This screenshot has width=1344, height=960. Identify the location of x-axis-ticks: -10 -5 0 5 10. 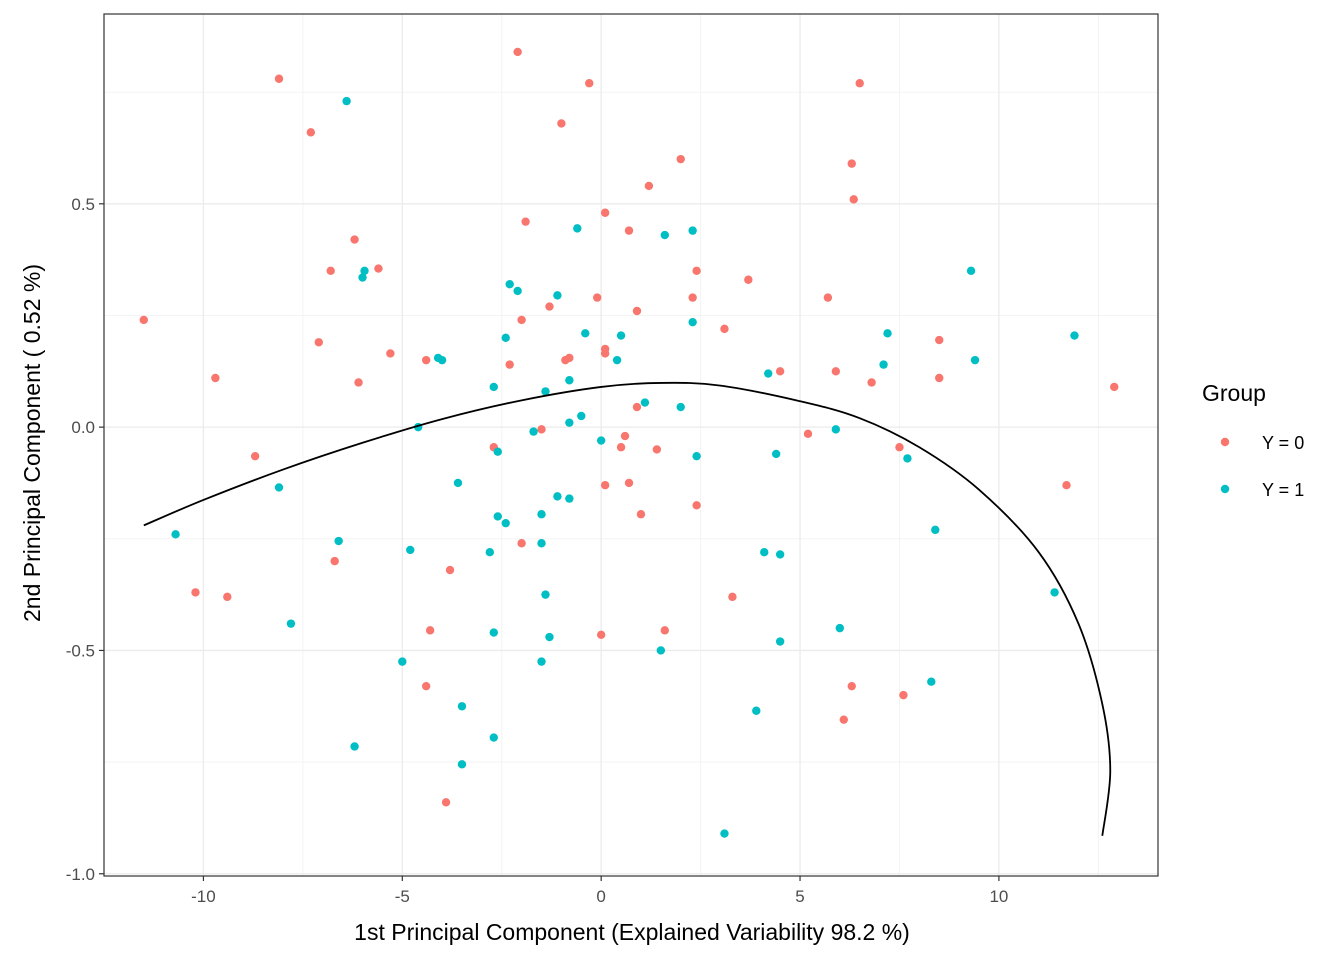
(599, 891).